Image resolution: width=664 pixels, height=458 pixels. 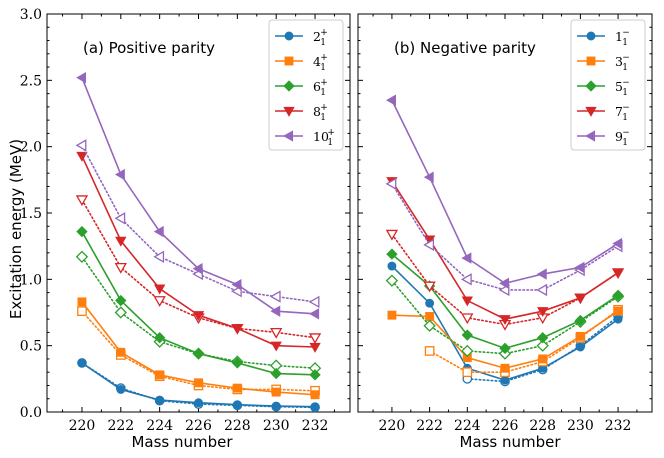 I want to click on legend-entry-10plus-a-label: 10, so click(x=321, y=136).